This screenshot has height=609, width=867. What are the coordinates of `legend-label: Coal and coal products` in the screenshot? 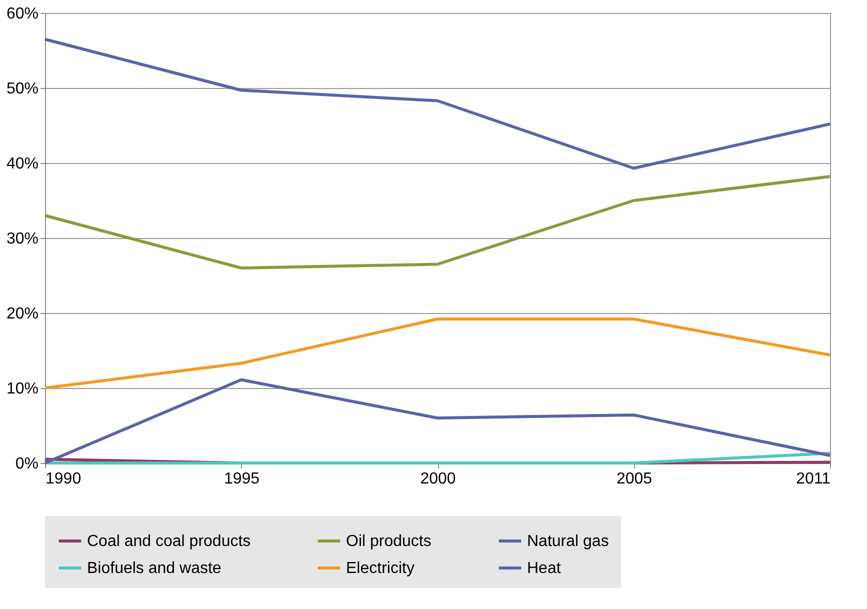 It's located at (169, 541).